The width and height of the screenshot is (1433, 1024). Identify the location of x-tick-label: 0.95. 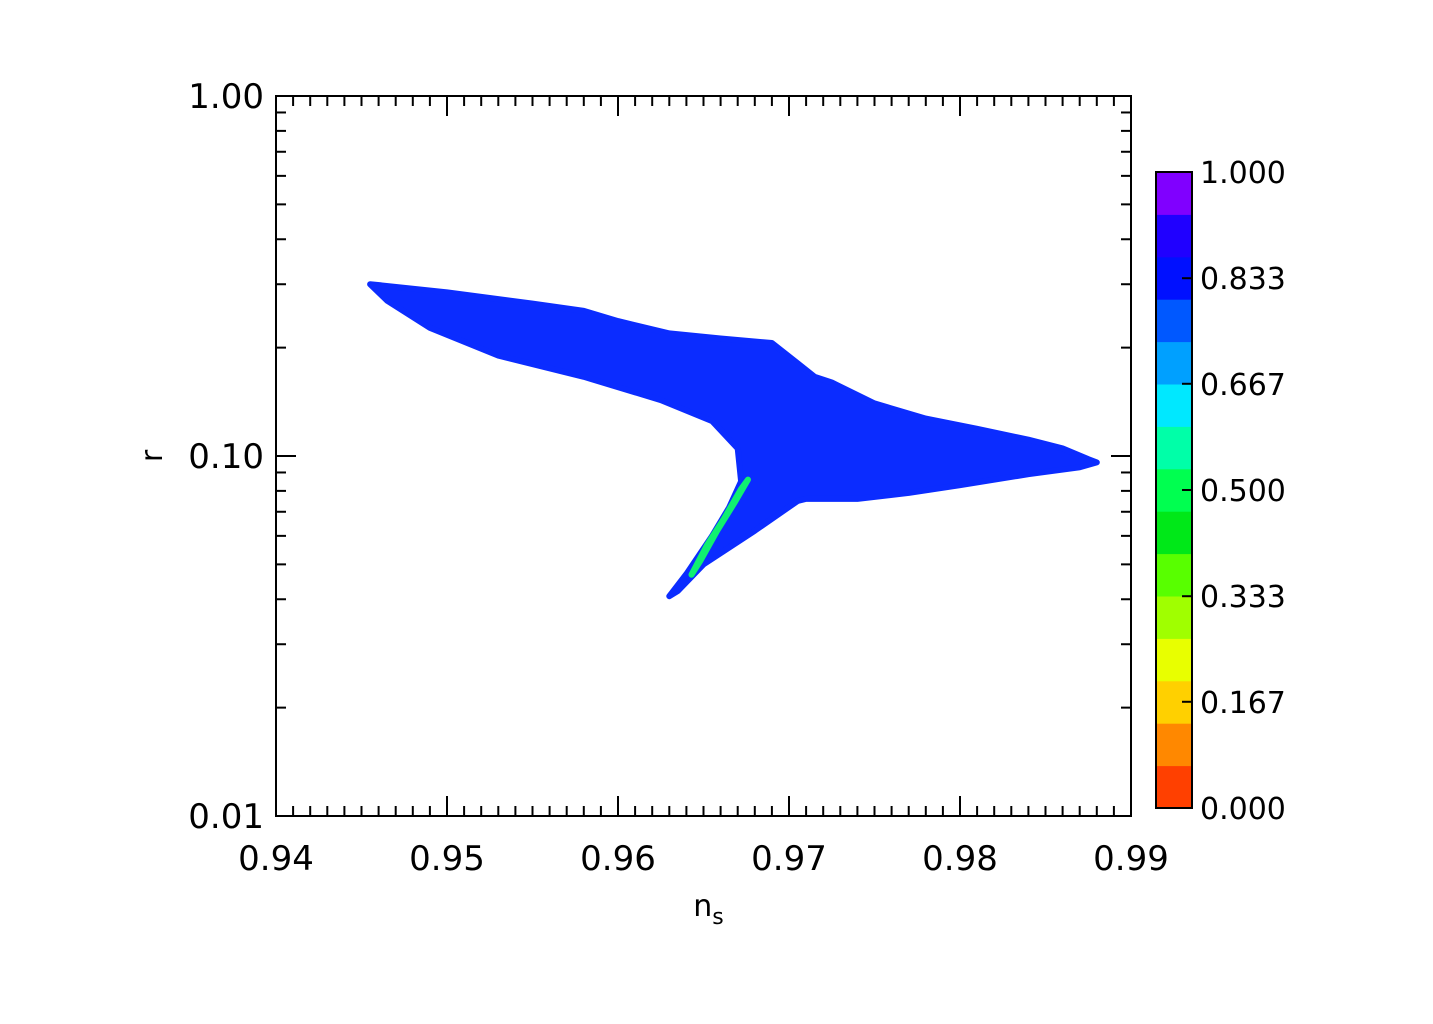
(447, 859).